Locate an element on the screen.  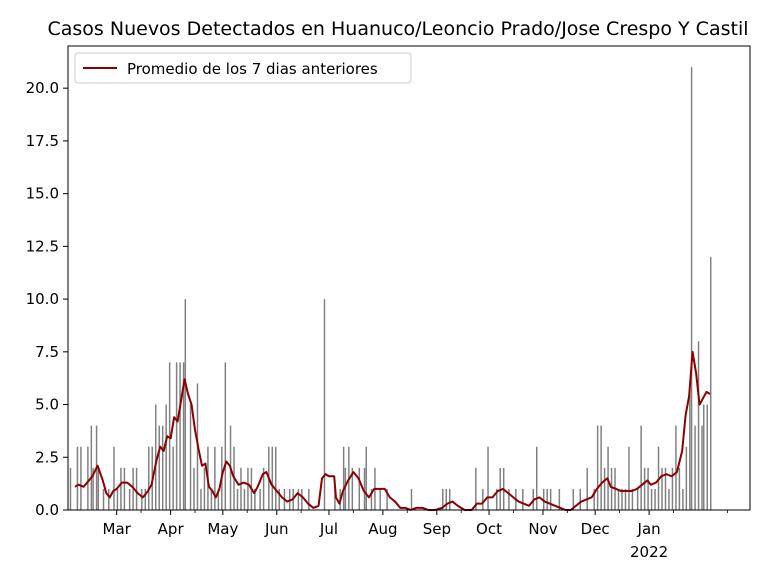
legend-label: Promedio de los 7 dias anteriores is located at coordinates (252, 69).